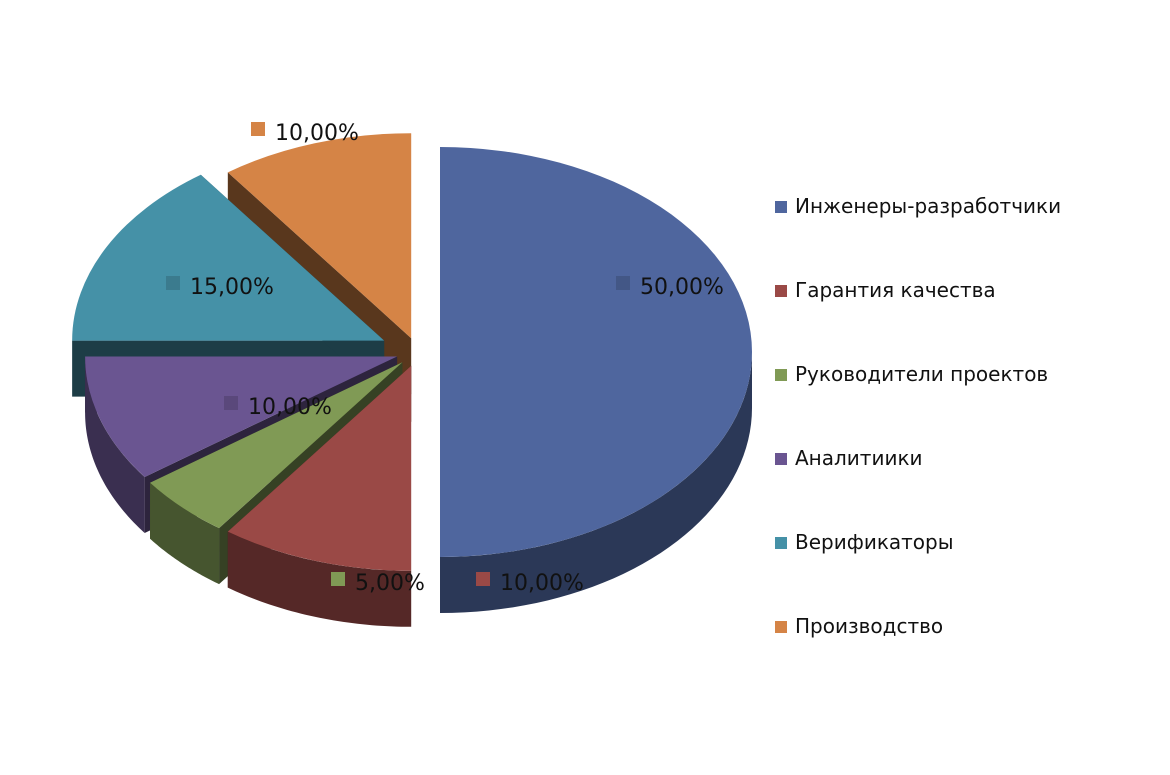  I want to click on legend-item-3: Аналитиики, so click(849, 458).